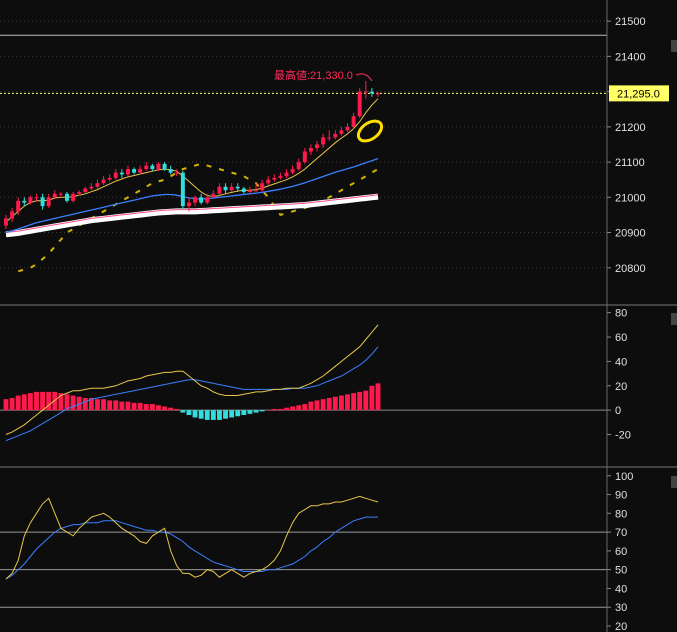 Image resolution: width=677 pixels, height=632 pixels. Describe the element at coordinates (471, 85) in the screenshot. I see `overlay-annotations: 最高値:21,330.0 21,295.0` at that location.